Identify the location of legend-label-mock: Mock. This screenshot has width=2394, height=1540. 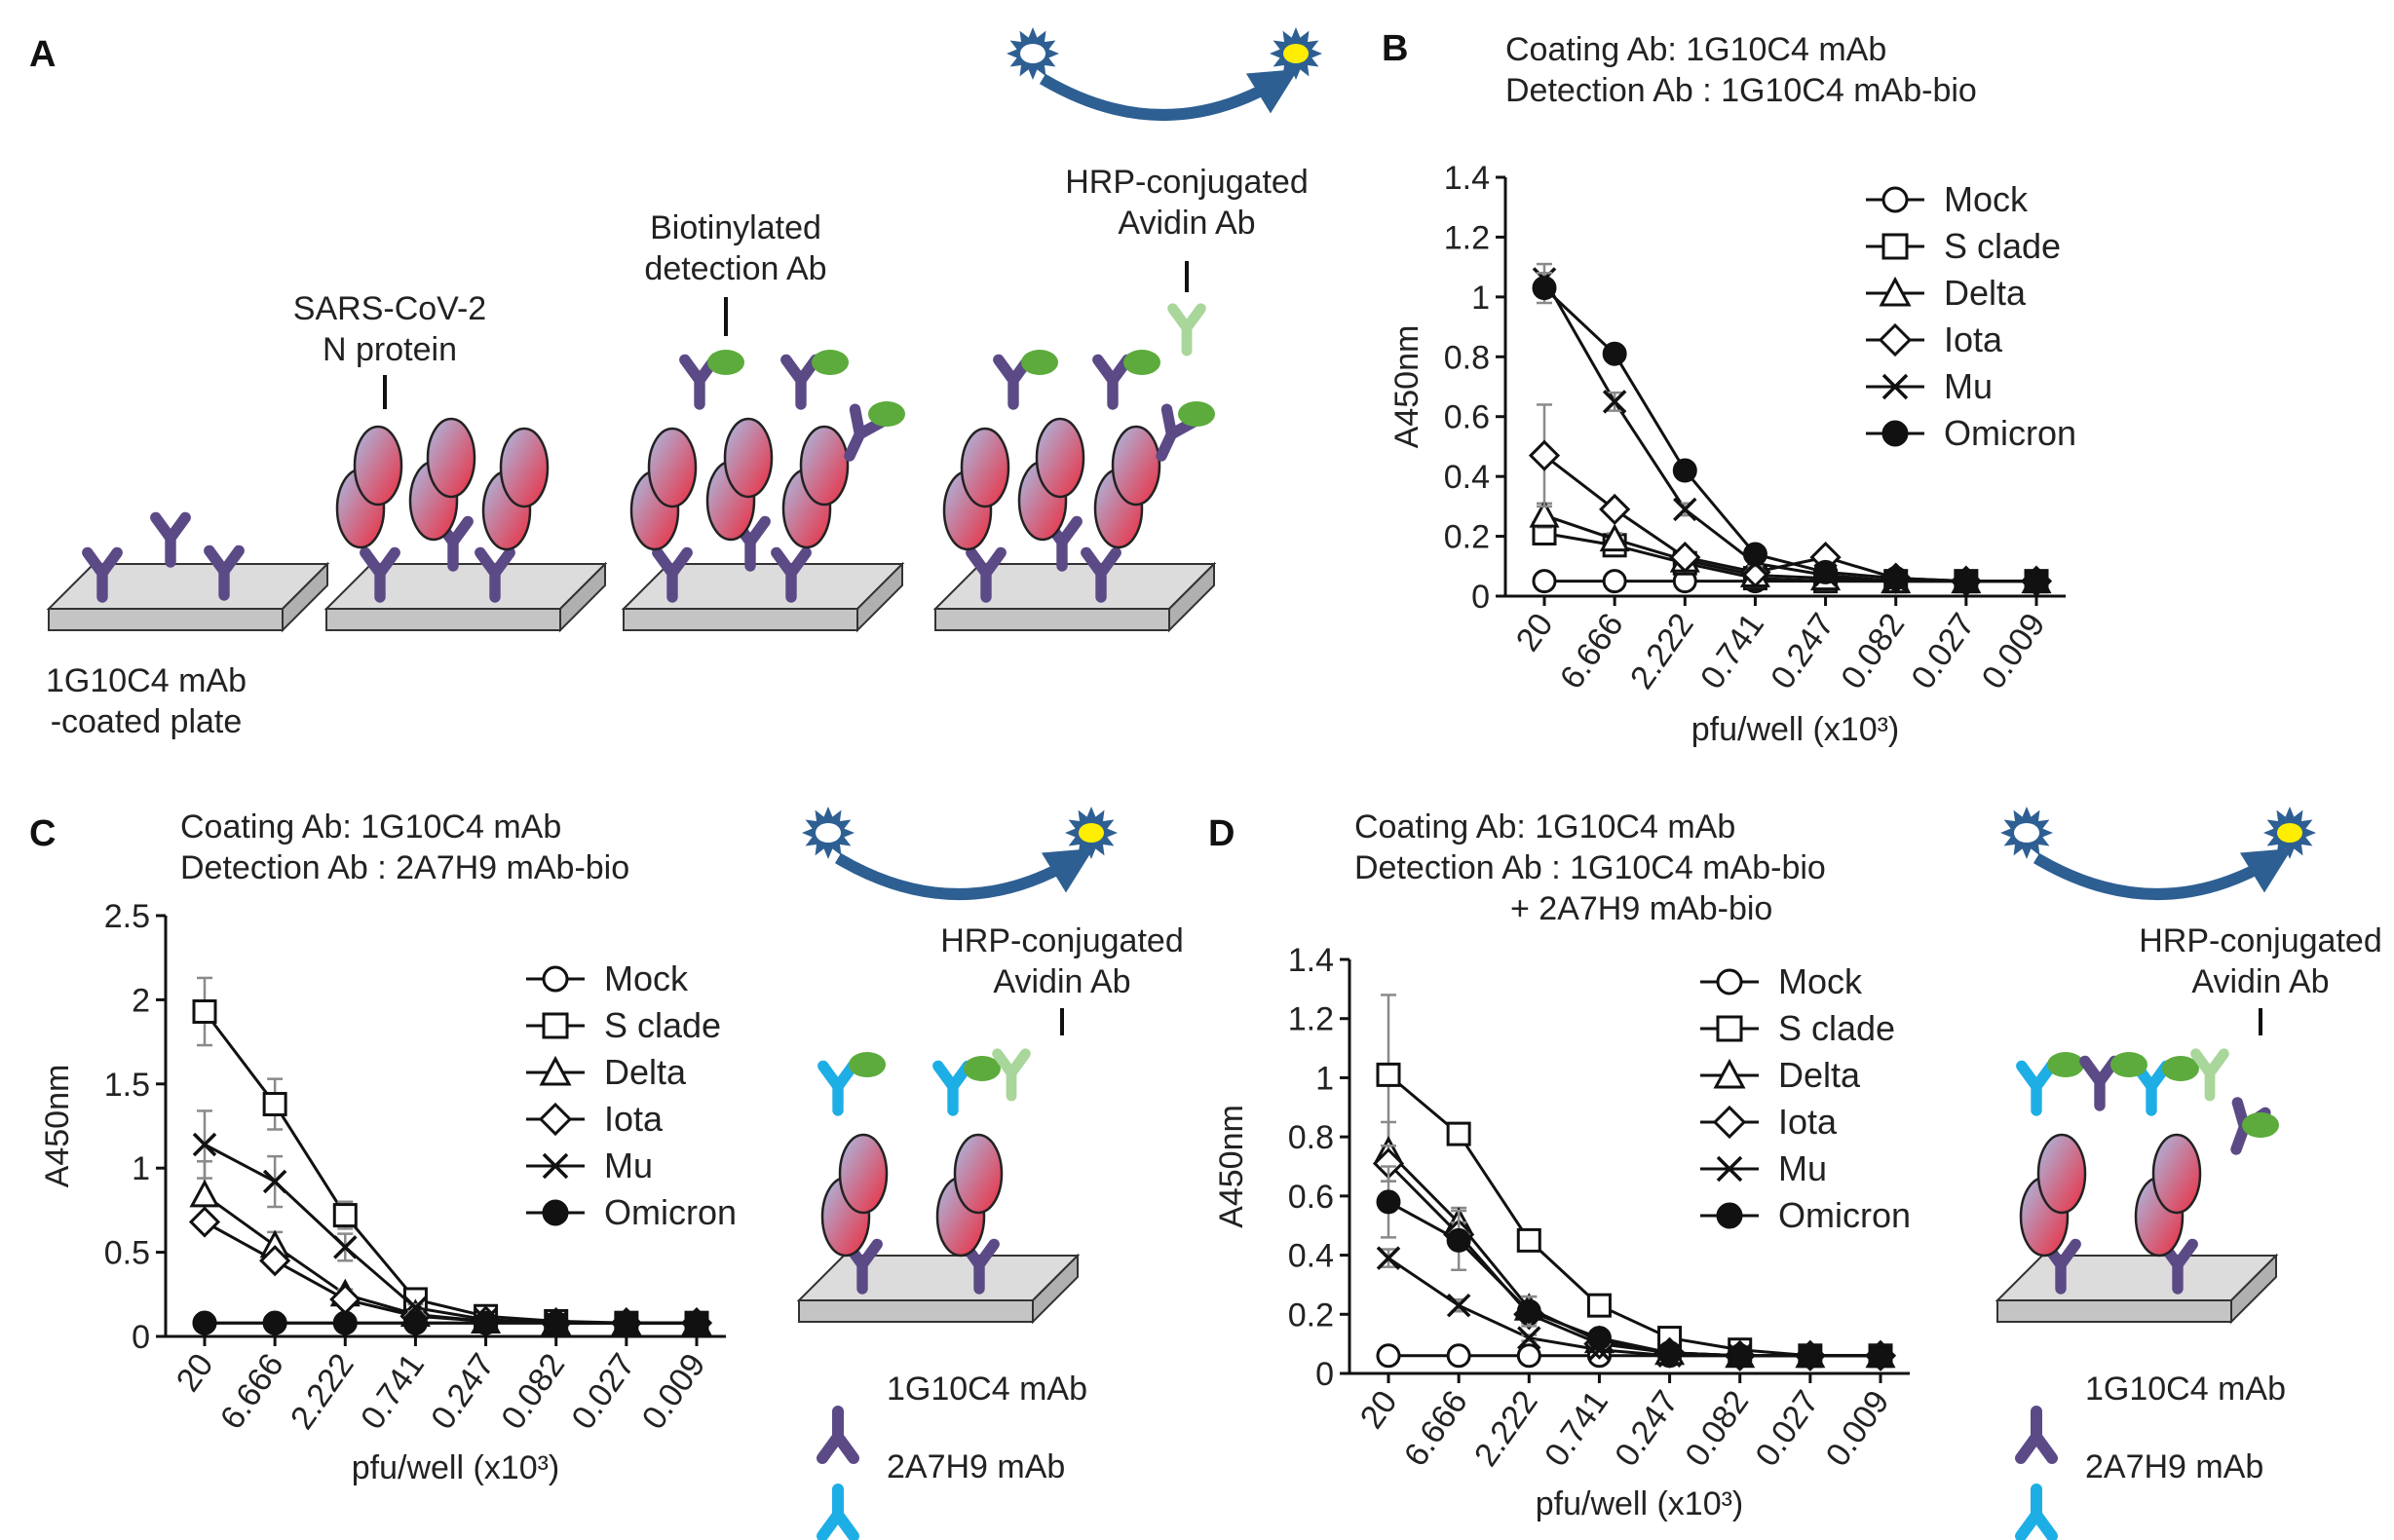
(646, 978).